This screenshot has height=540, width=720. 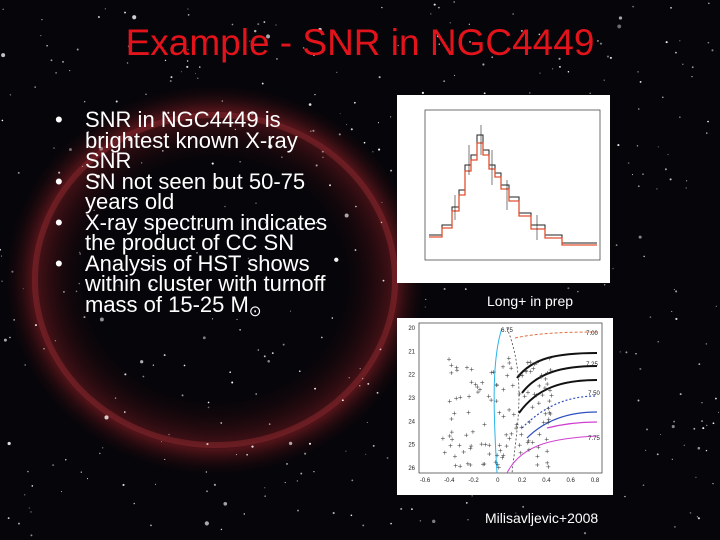 I want to click on x-tick-label: -0.2, so click(x=473, y=481).